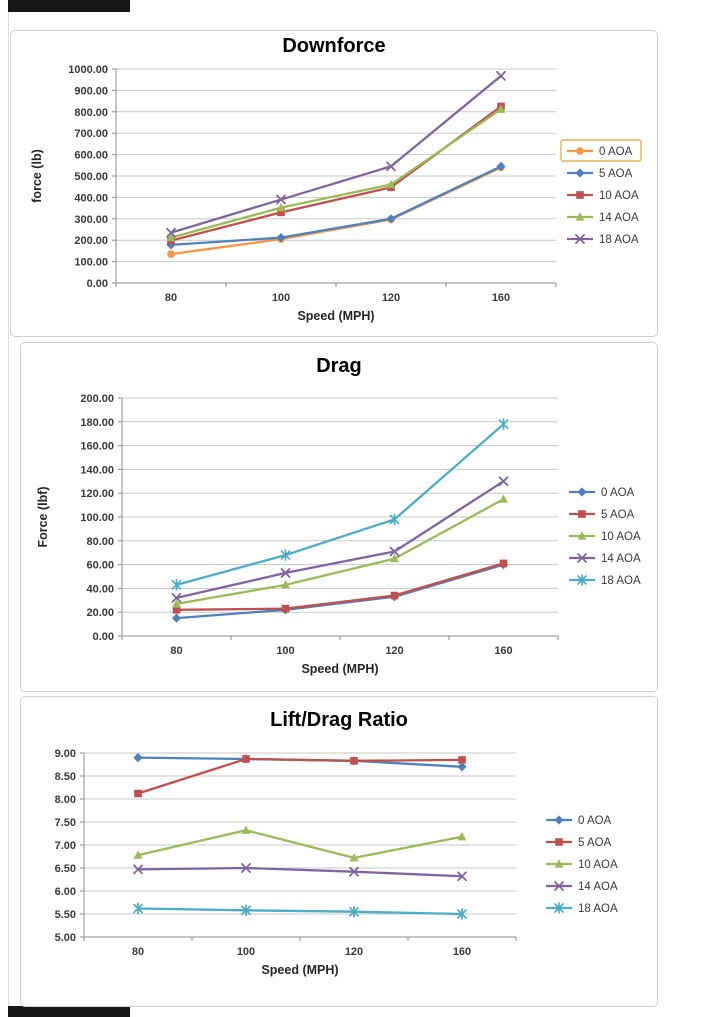  What do you see at coordinates (97, 494) in the screenshot?
I see `y-tick-label: 120.00` at bounding box center [97, 494].